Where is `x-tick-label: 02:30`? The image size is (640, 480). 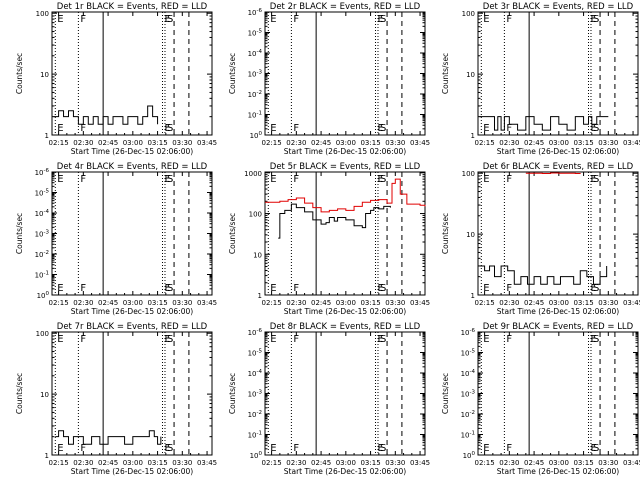 x-tick-label: 02:30 is located at coordinates (296, 463).